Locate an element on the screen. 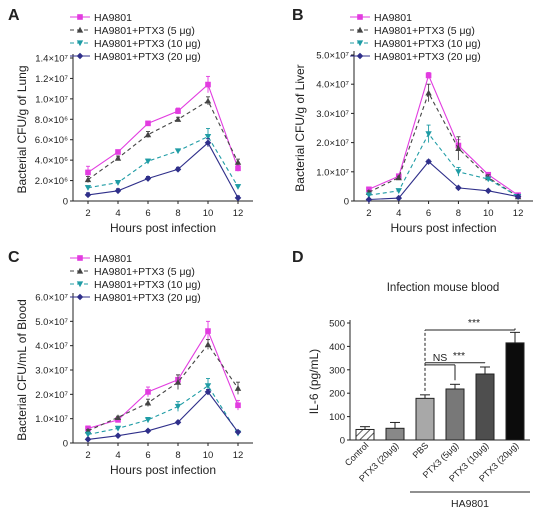 The height and width of the screenshot is (525, 550). y-tick-label: 2.0×10⁶ is located at coordinates (51, 181).